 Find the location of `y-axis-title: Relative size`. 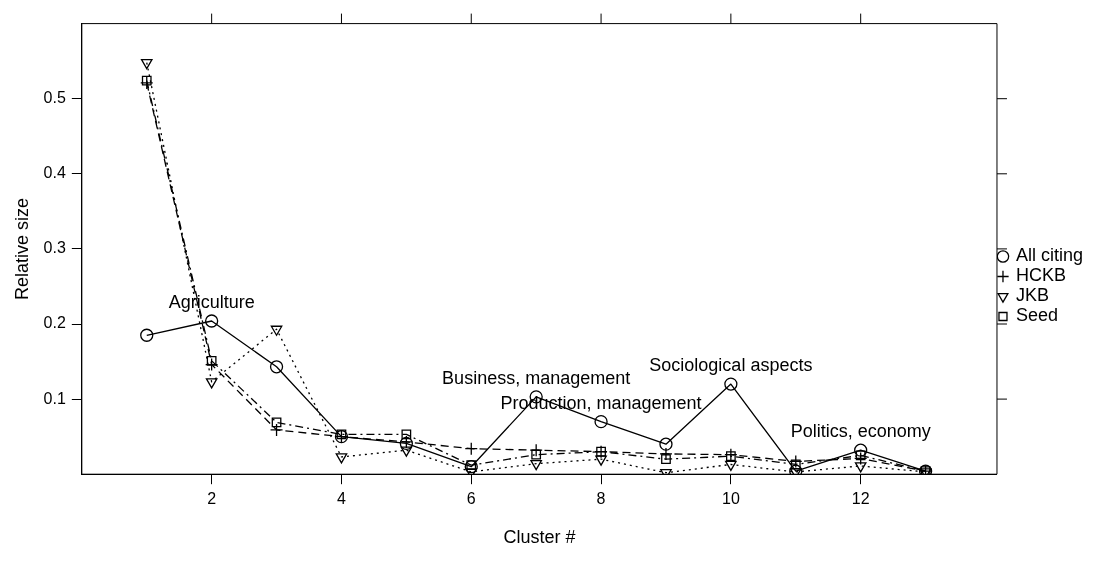

y-axis-title: Relative size is located at coordinates (21, 248).